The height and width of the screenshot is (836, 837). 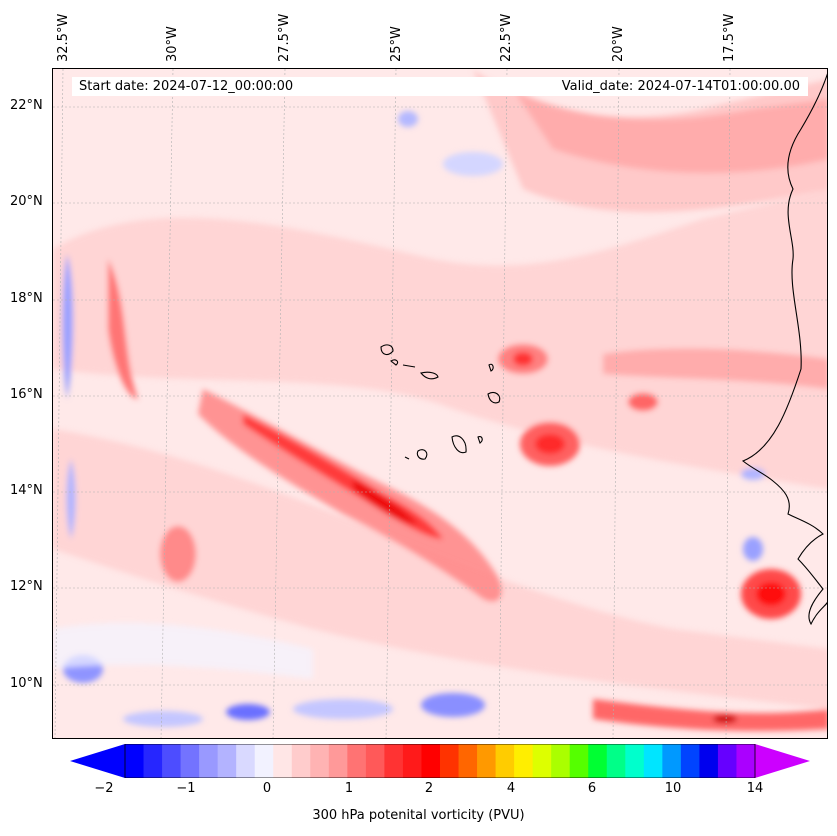 I want to click on colorbar-tick-label: 6, so click(x=592, y=788).